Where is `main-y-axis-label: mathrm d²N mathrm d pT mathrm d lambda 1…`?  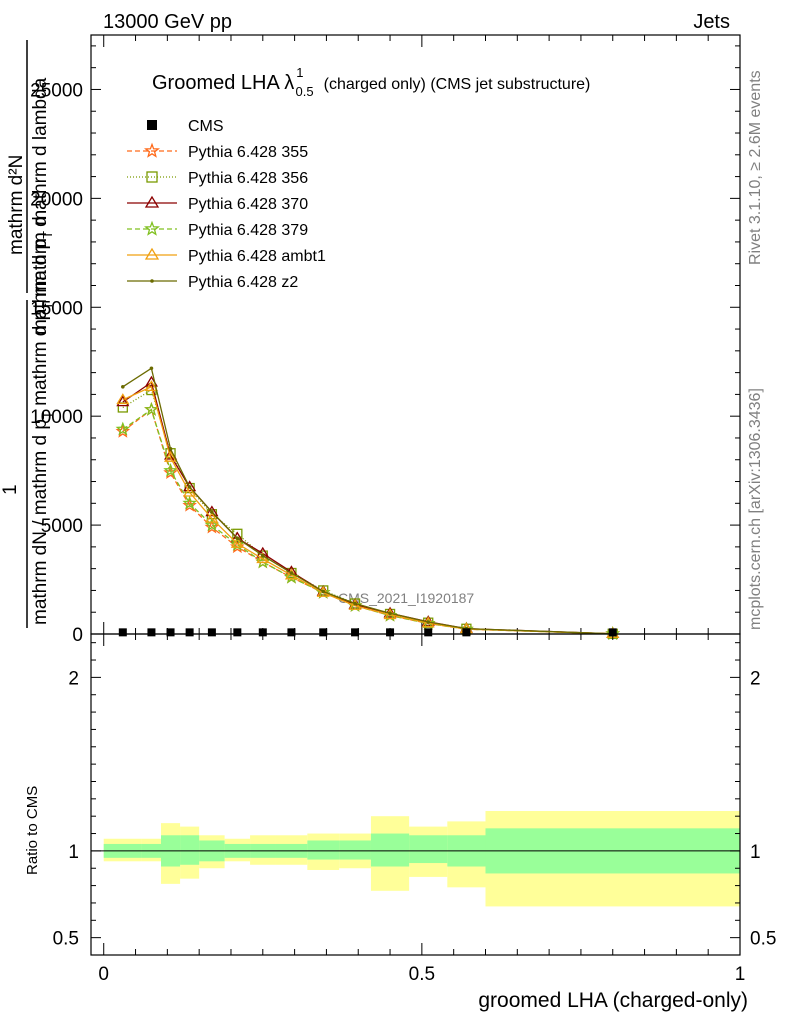 main-y-axis-label: mathrm d²N mathrm d pT mathrm d lambda 1… is located at coordinates (27, 334).